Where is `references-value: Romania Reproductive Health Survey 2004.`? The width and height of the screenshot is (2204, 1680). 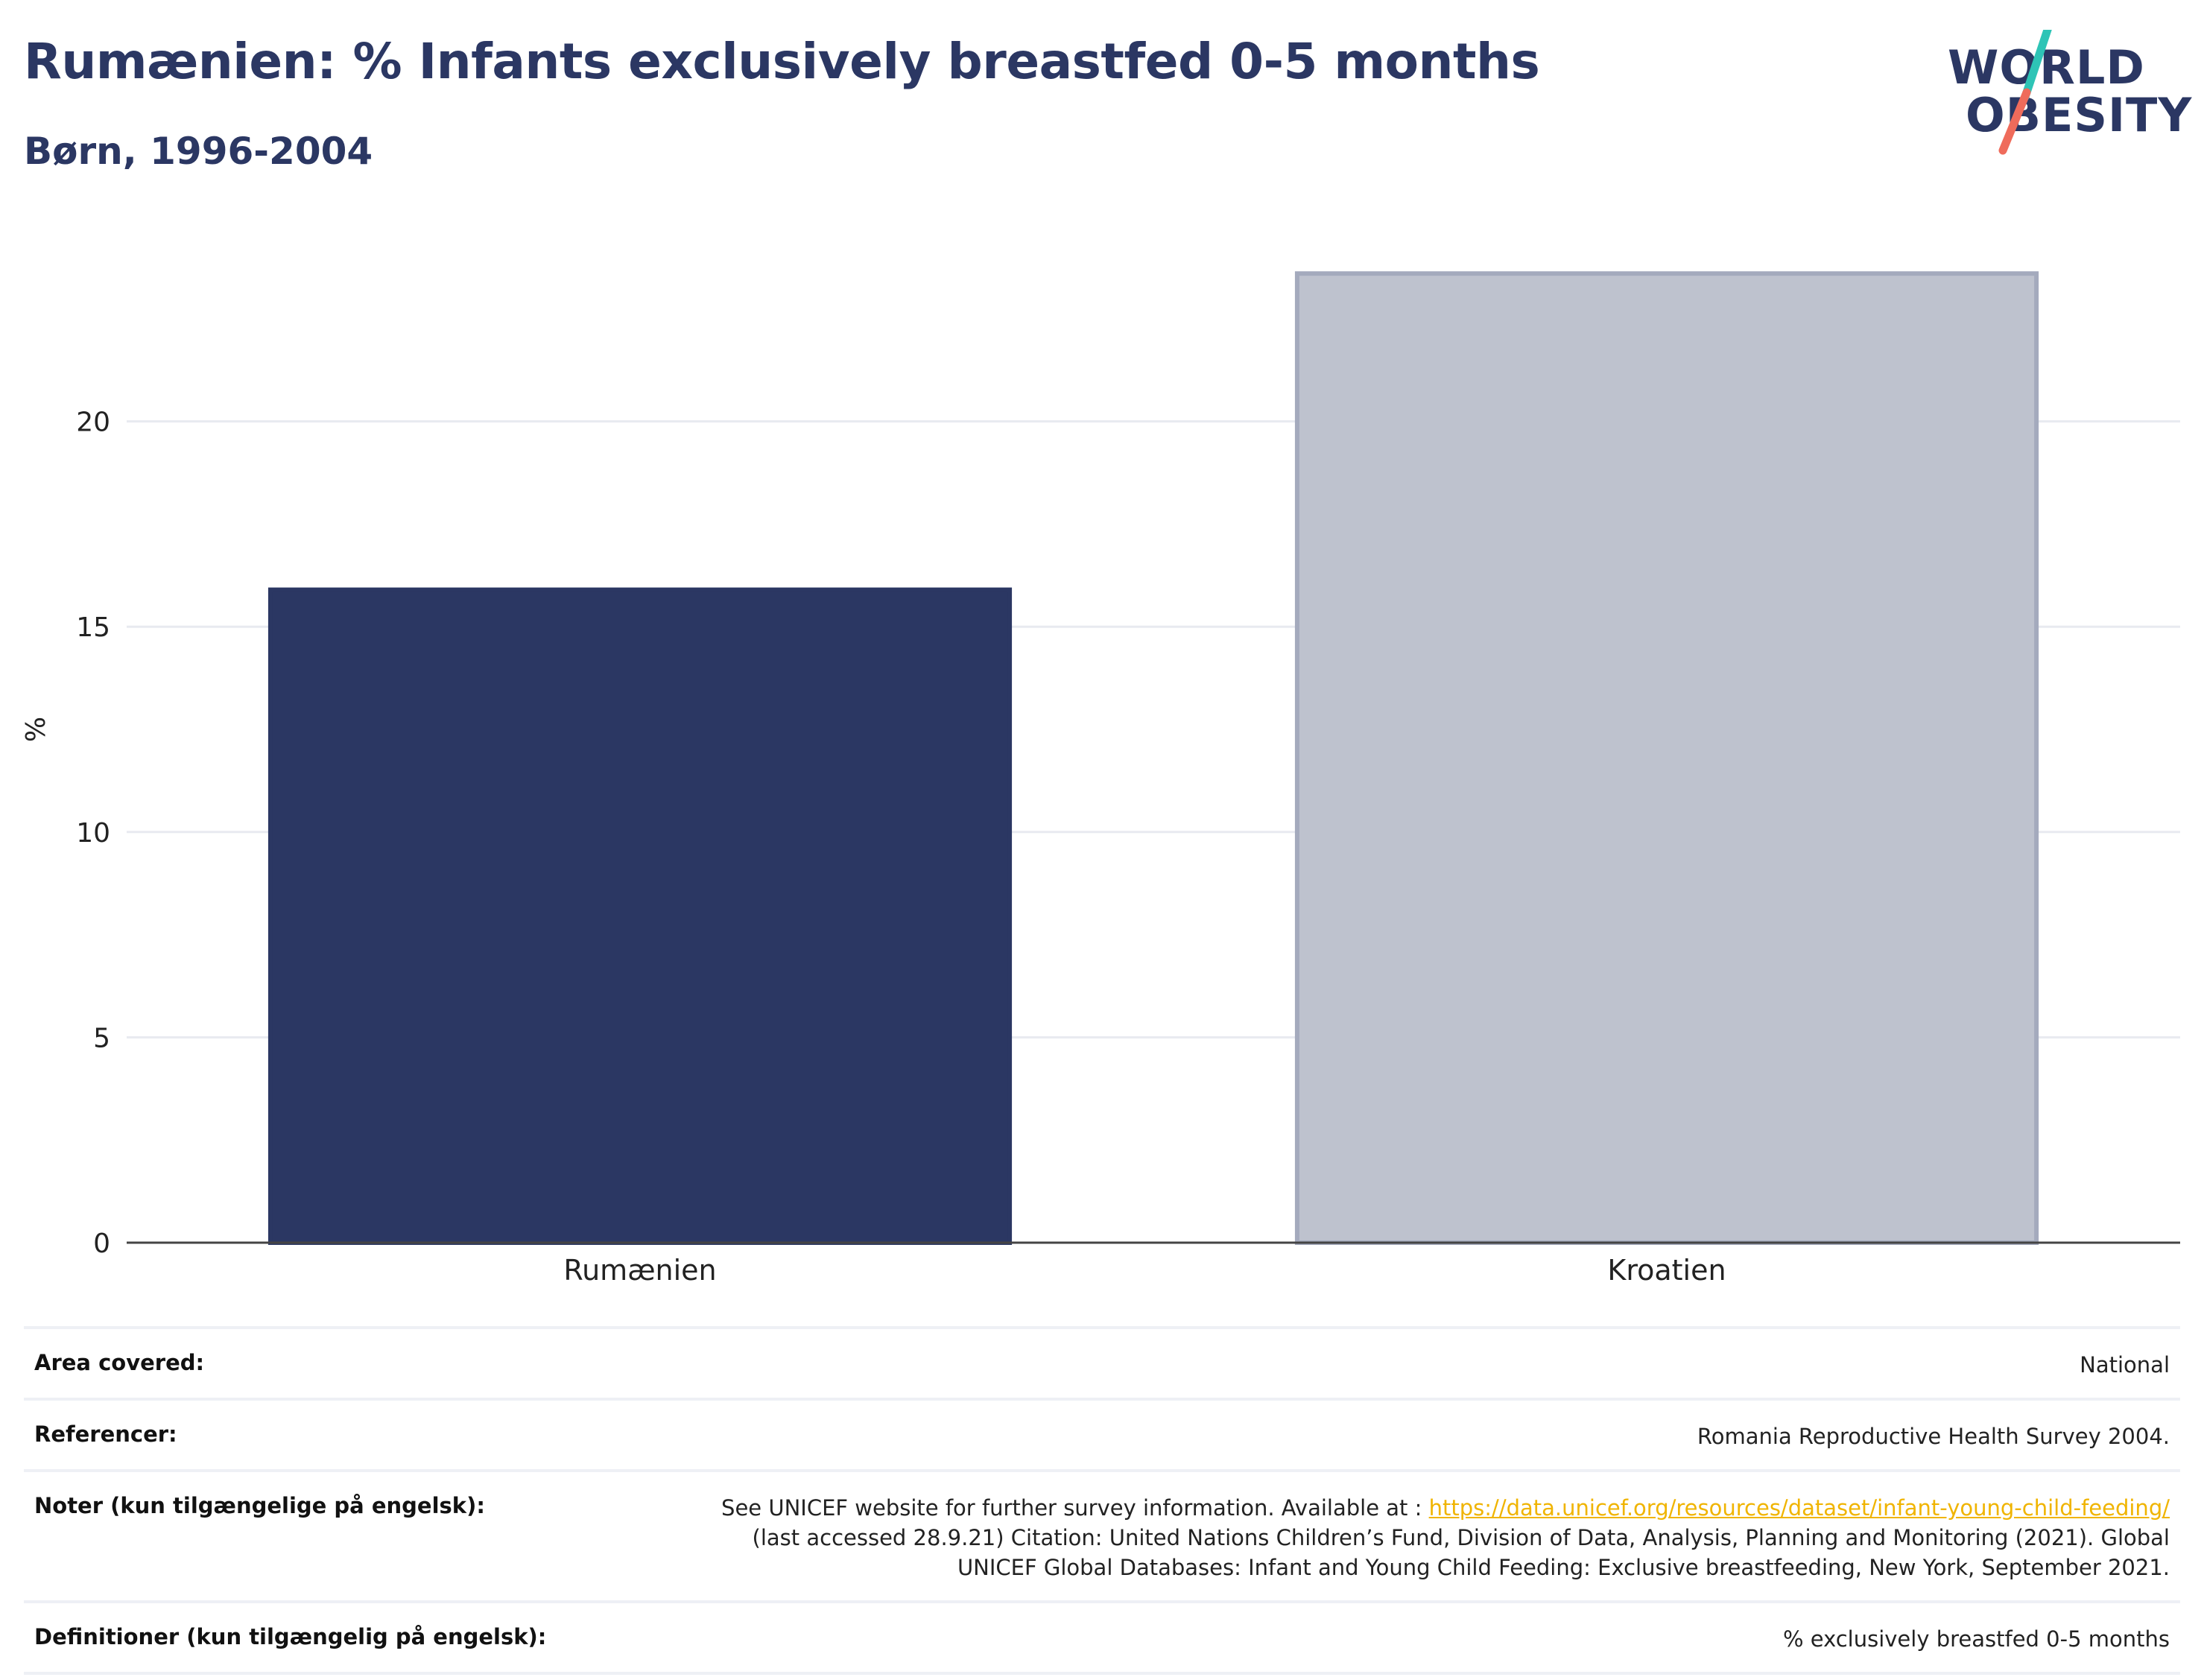
references-value: Romania Reproductive Health Survey 2004. is located at coordinates (1934, 1436).